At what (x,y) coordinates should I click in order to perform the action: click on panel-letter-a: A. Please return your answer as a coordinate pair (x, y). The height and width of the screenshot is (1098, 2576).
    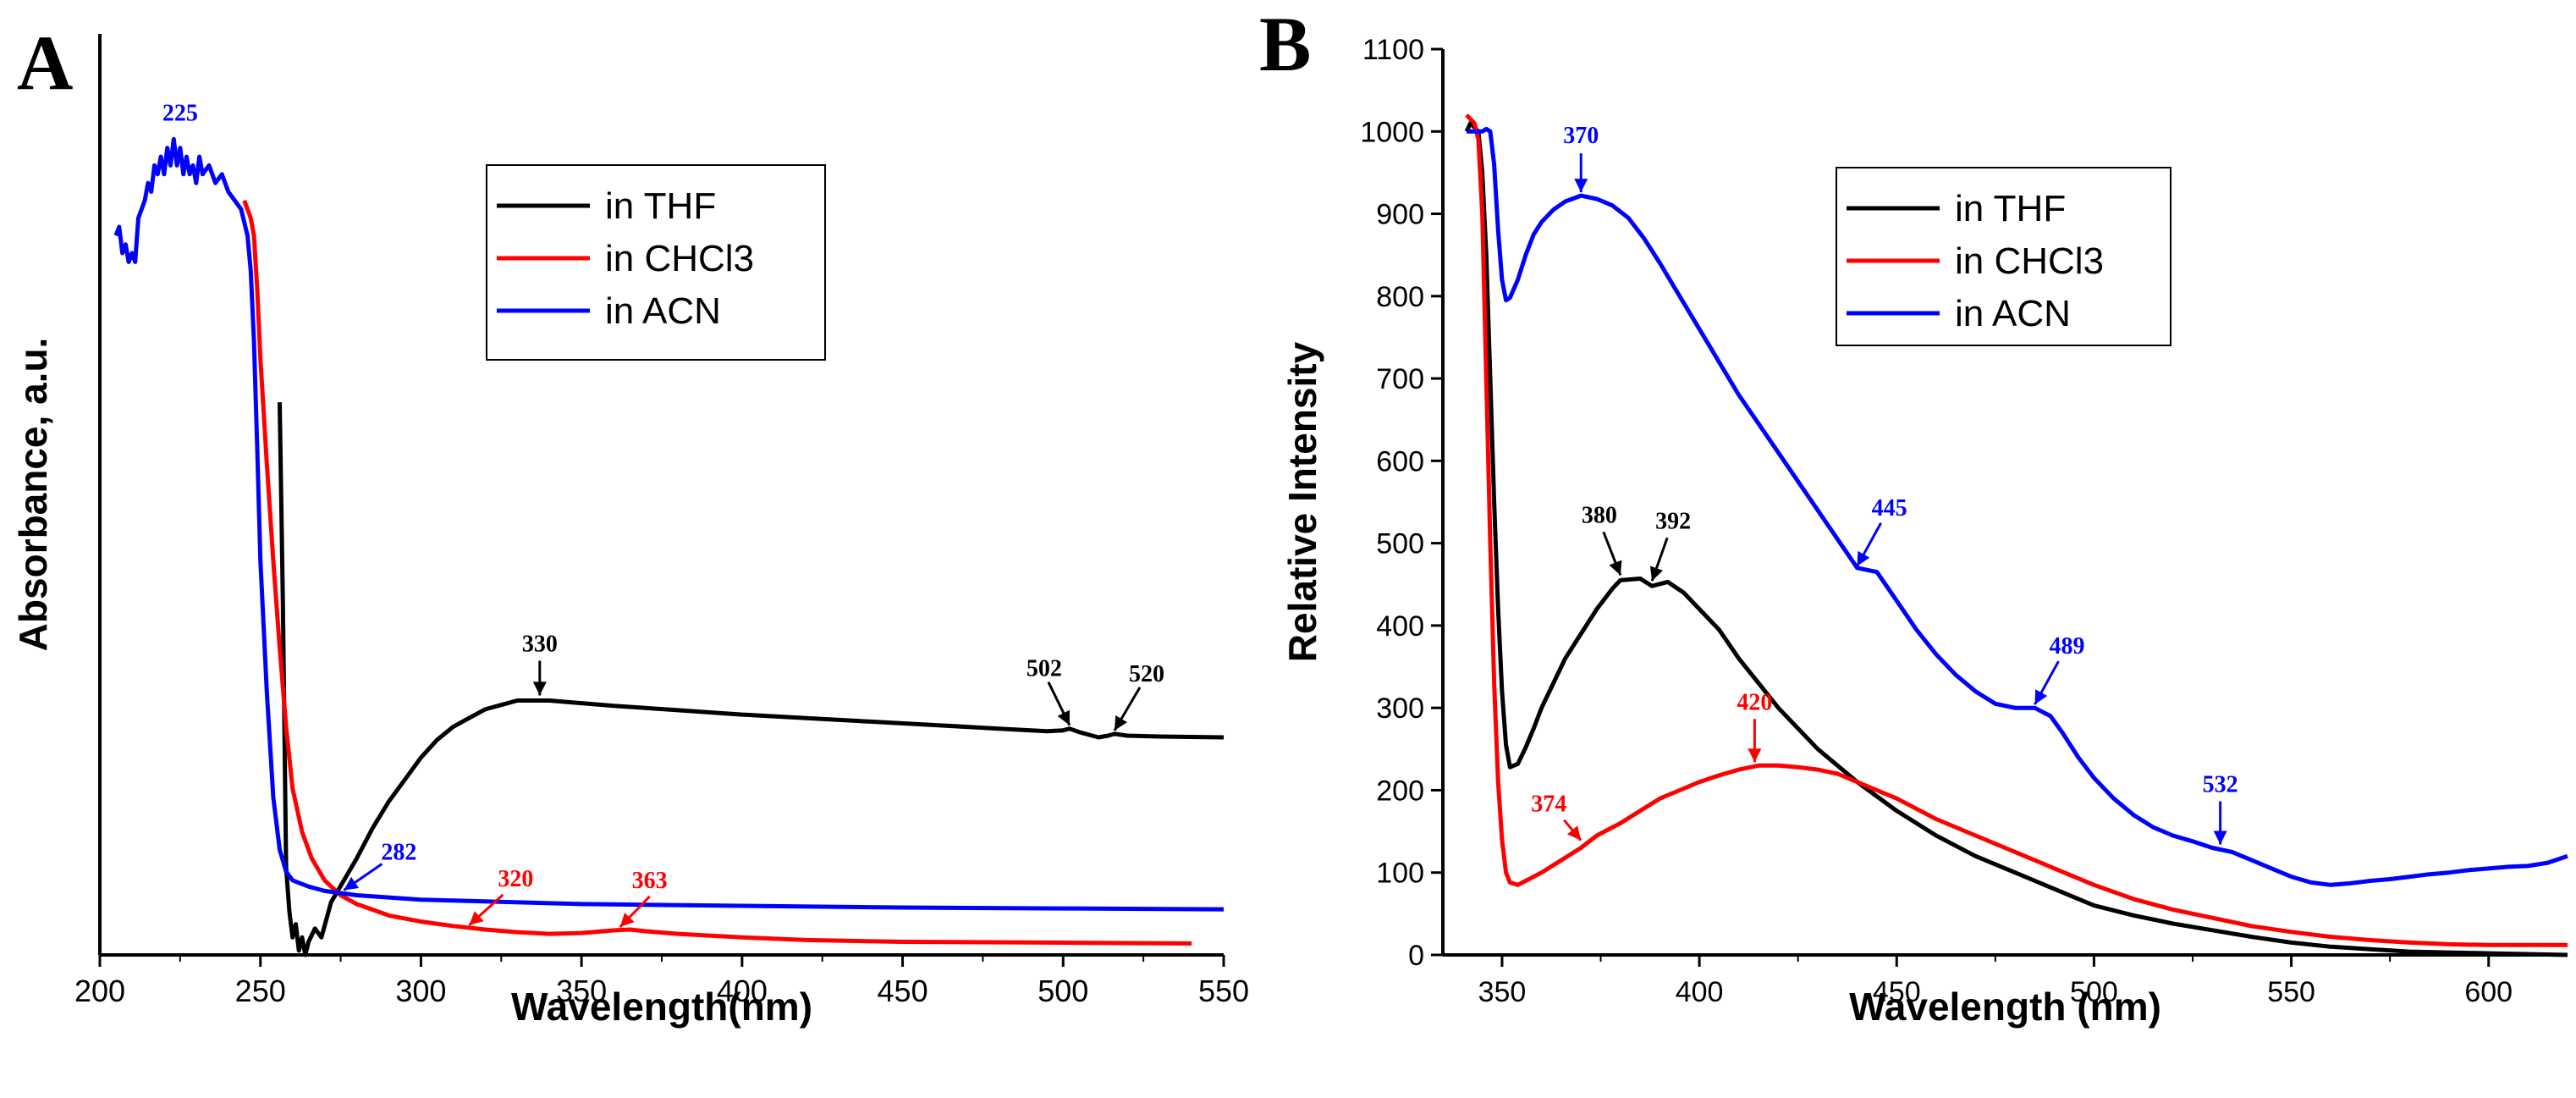
    Looking at the image, I should click on (45, 62).